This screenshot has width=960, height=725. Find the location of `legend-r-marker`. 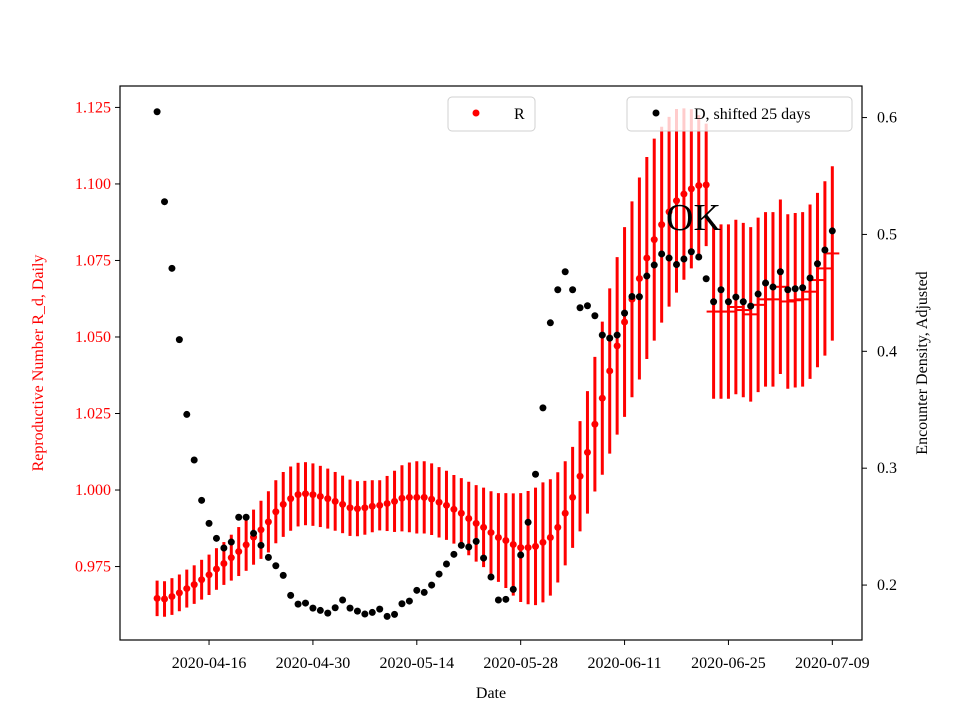

legend-r-marker is located at coordinates (476, 113).